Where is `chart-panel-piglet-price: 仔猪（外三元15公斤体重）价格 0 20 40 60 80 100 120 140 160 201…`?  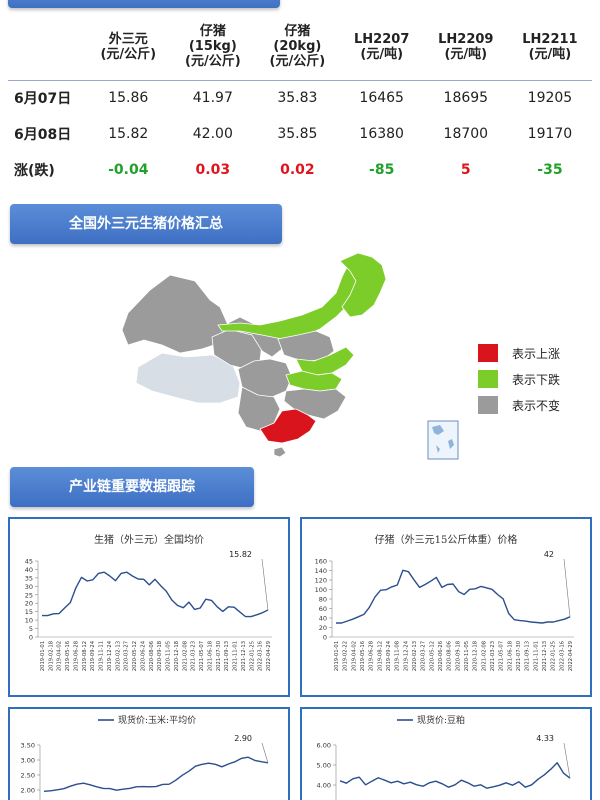 chart-panel-piglet-price: 仔猪（外三元15公斤体重）价格 0 20 40 60 80 100 120 140 160 201… is located at coordinates (446, 607).